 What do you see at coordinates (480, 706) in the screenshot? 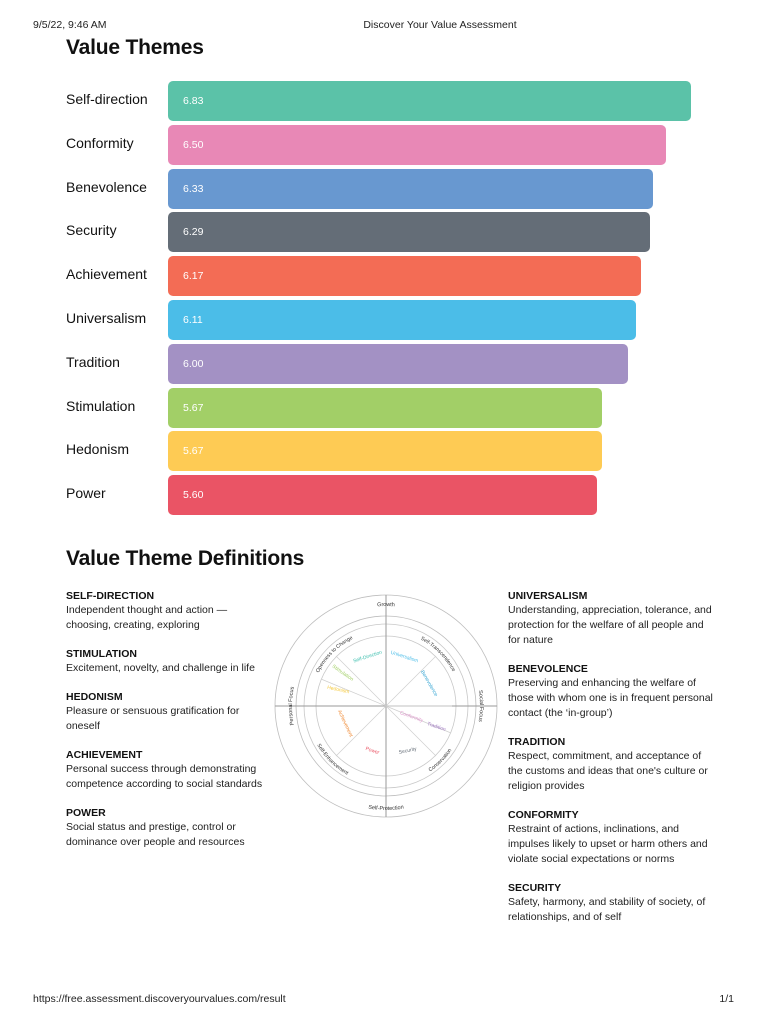
I see `wheel-label-social-focus: Social Focus` at bounding box center [480, 706].